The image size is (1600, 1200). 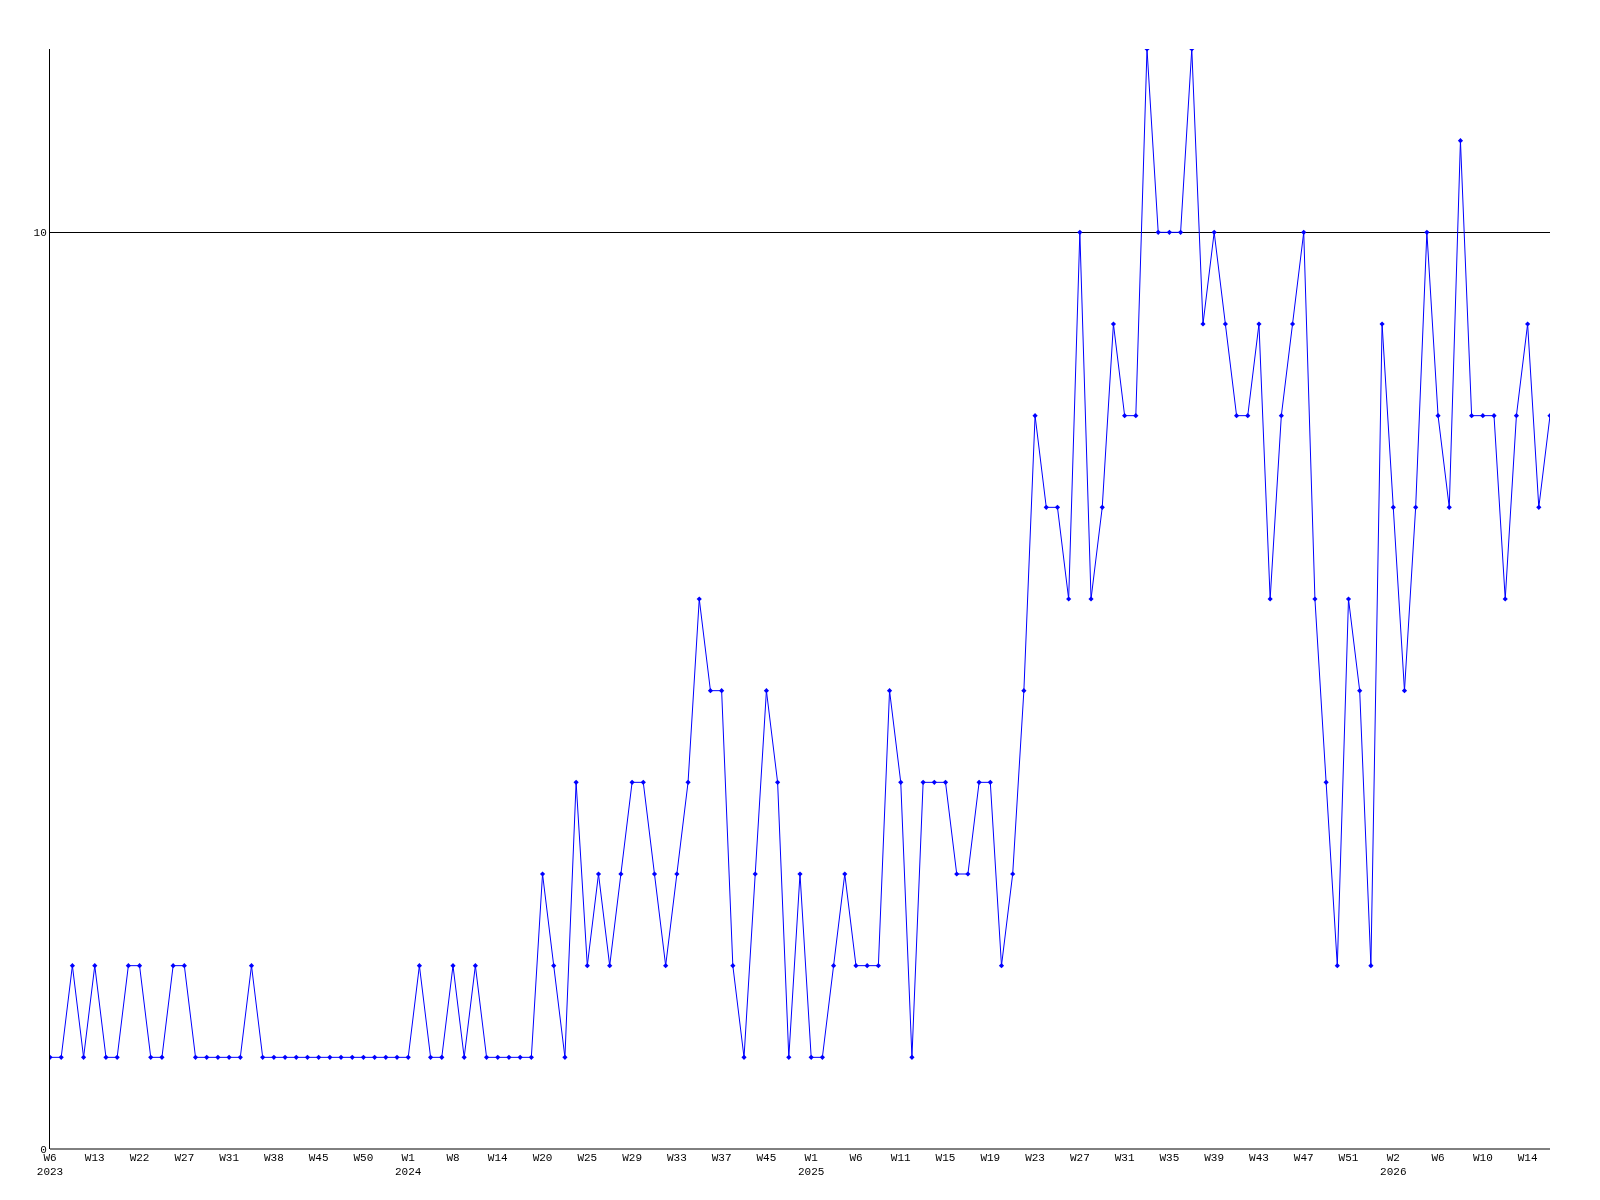 What do you see at coordinates (453, 1158) in the screenshot?
I see `x-tick-label: W8` at bounding box center [453, 1158].